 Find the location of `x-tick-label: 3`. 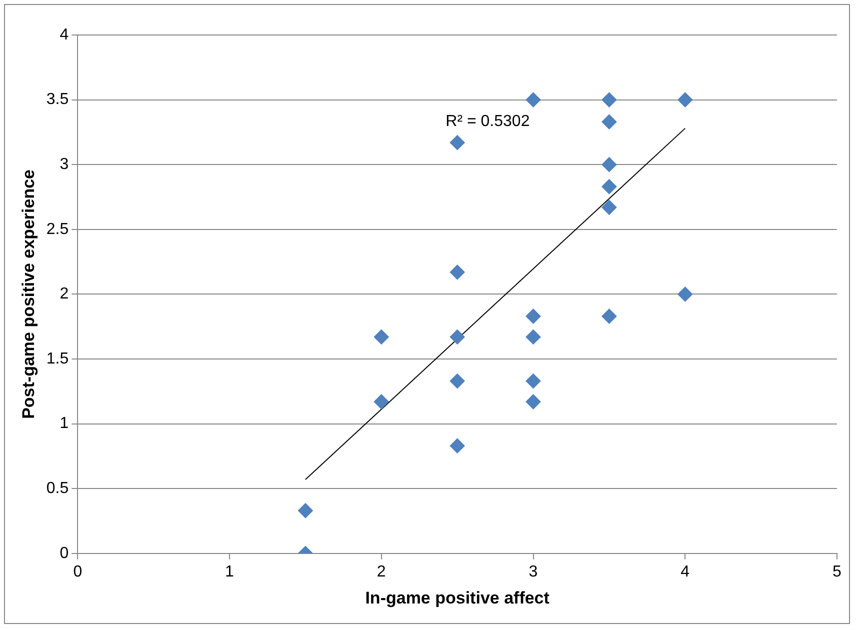

x-tick-label: 3 is located at coordinates (533, 571).